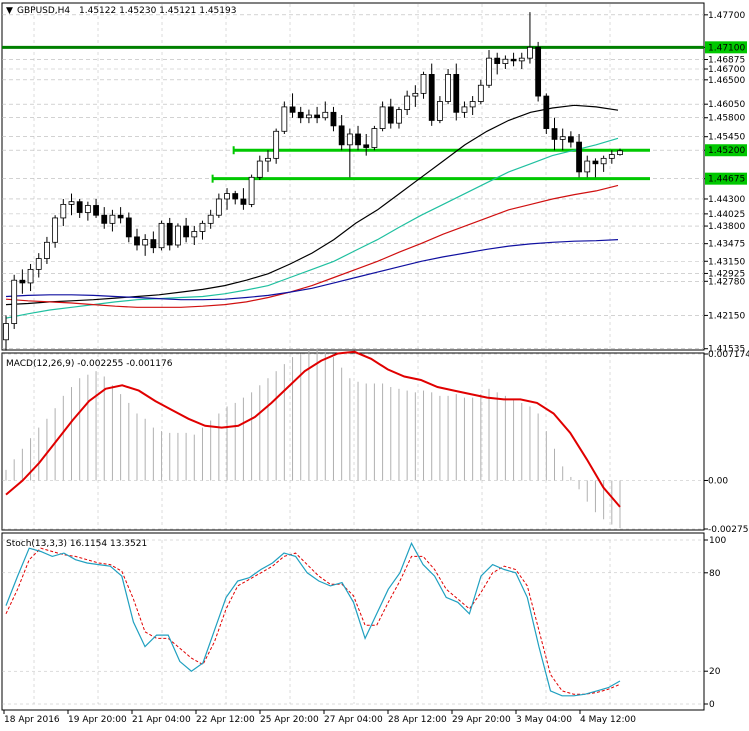 The width and height of the screenshot is (749, 731). I want to click on macd-axis-label: 0.00, so click(718, 481).